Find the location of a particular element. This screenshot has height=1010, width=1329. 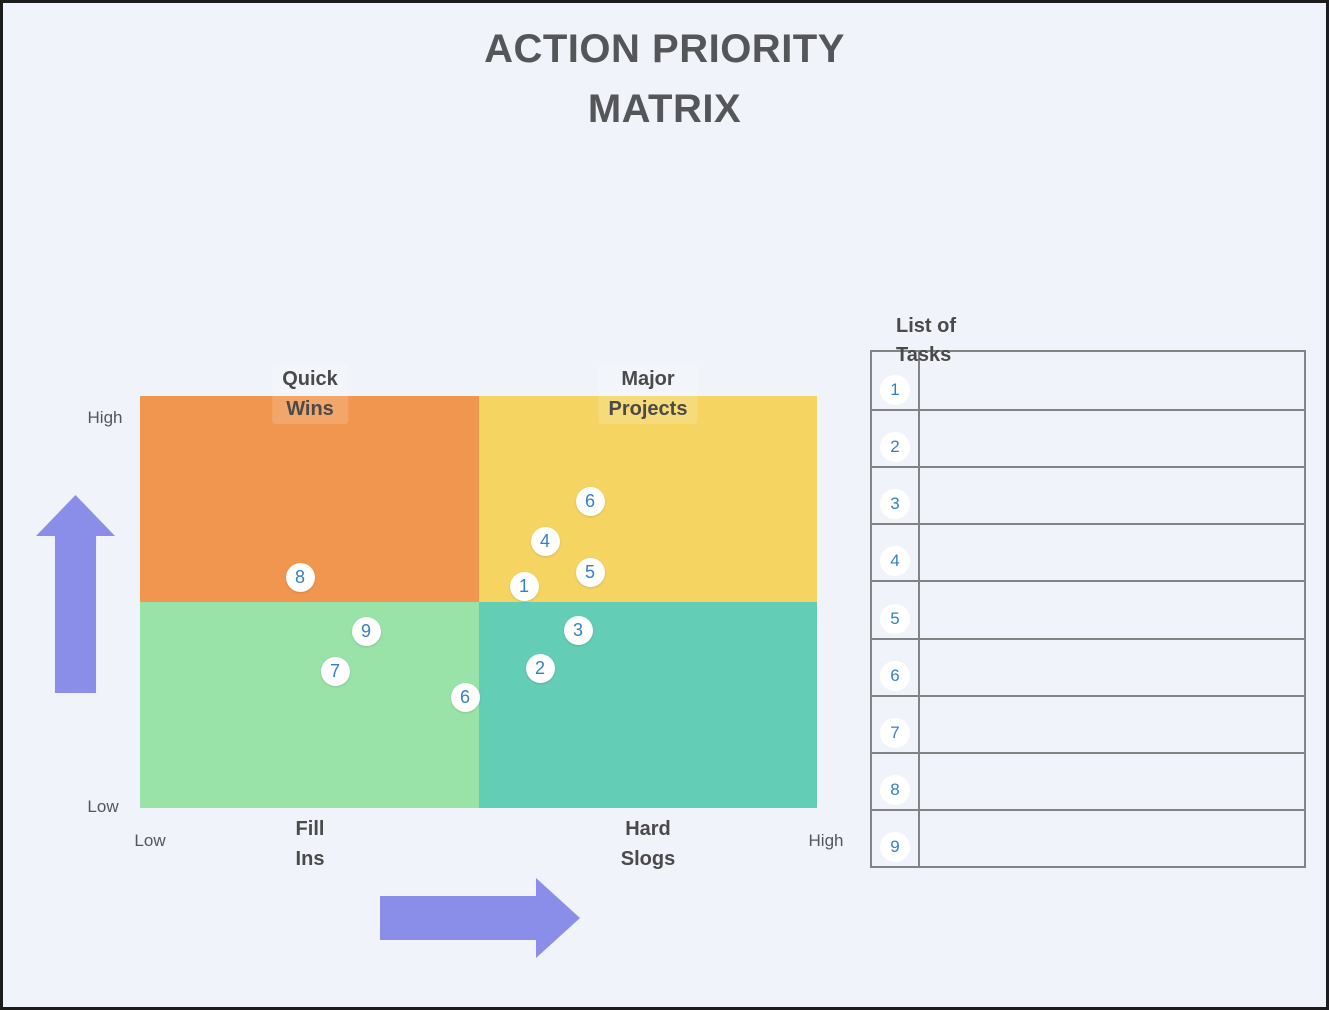

quadrant-label-fill-ins: Fill Ins is located at coordinates (310, 844).